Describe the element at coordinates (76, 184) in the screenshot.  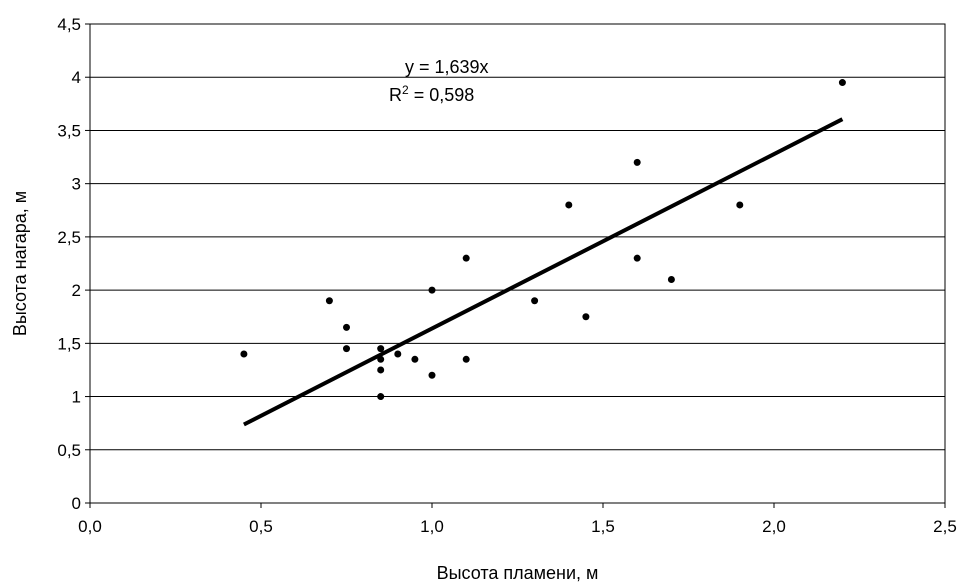
I see `y-tick-label: 3` at that location.